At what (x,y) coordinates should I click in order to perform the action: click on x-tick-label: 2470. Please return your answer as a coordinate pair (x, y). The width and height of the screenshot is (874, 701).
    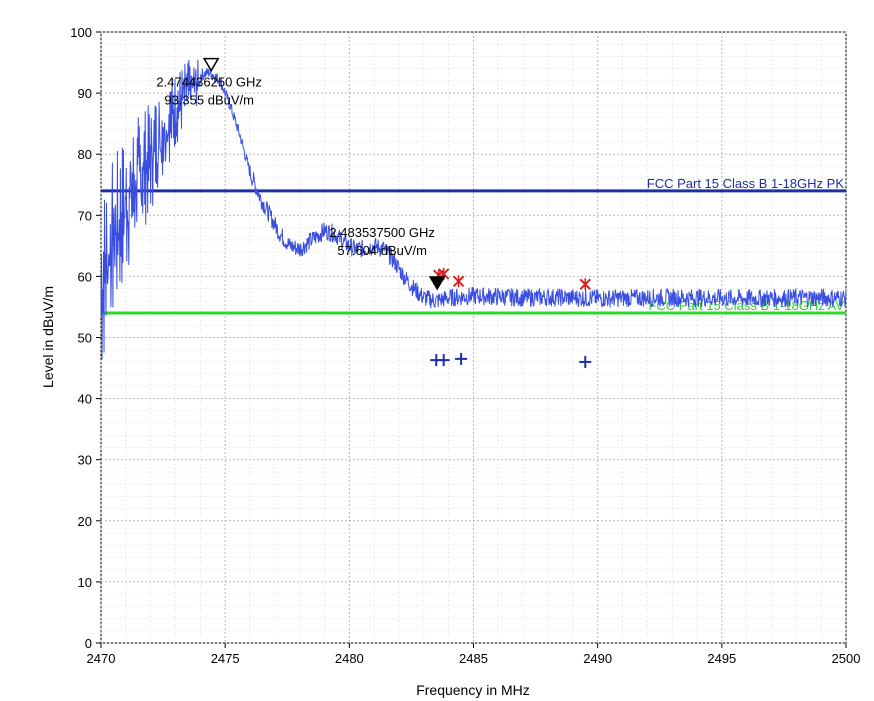
    Looking at the image, I should click on (101, 658).